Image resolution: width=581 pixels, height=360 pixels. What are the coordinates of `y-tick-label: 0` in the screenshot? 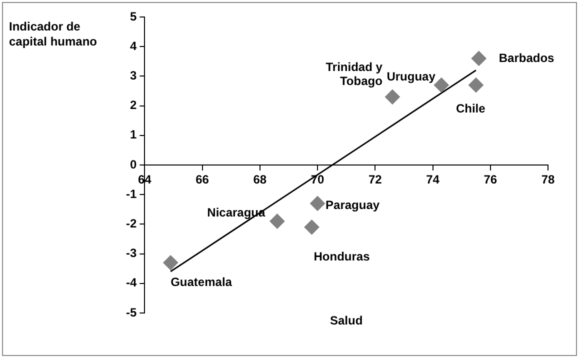 It's located at (133, 164).